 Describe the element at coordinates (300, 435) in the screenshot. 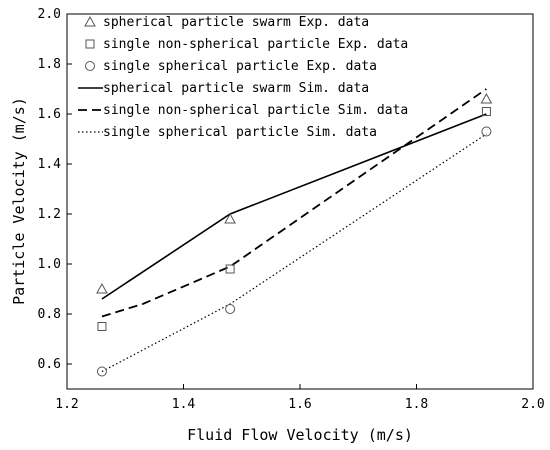

I see `x-axis-title: Fluid Flow Velocity (m/s)` at that location.